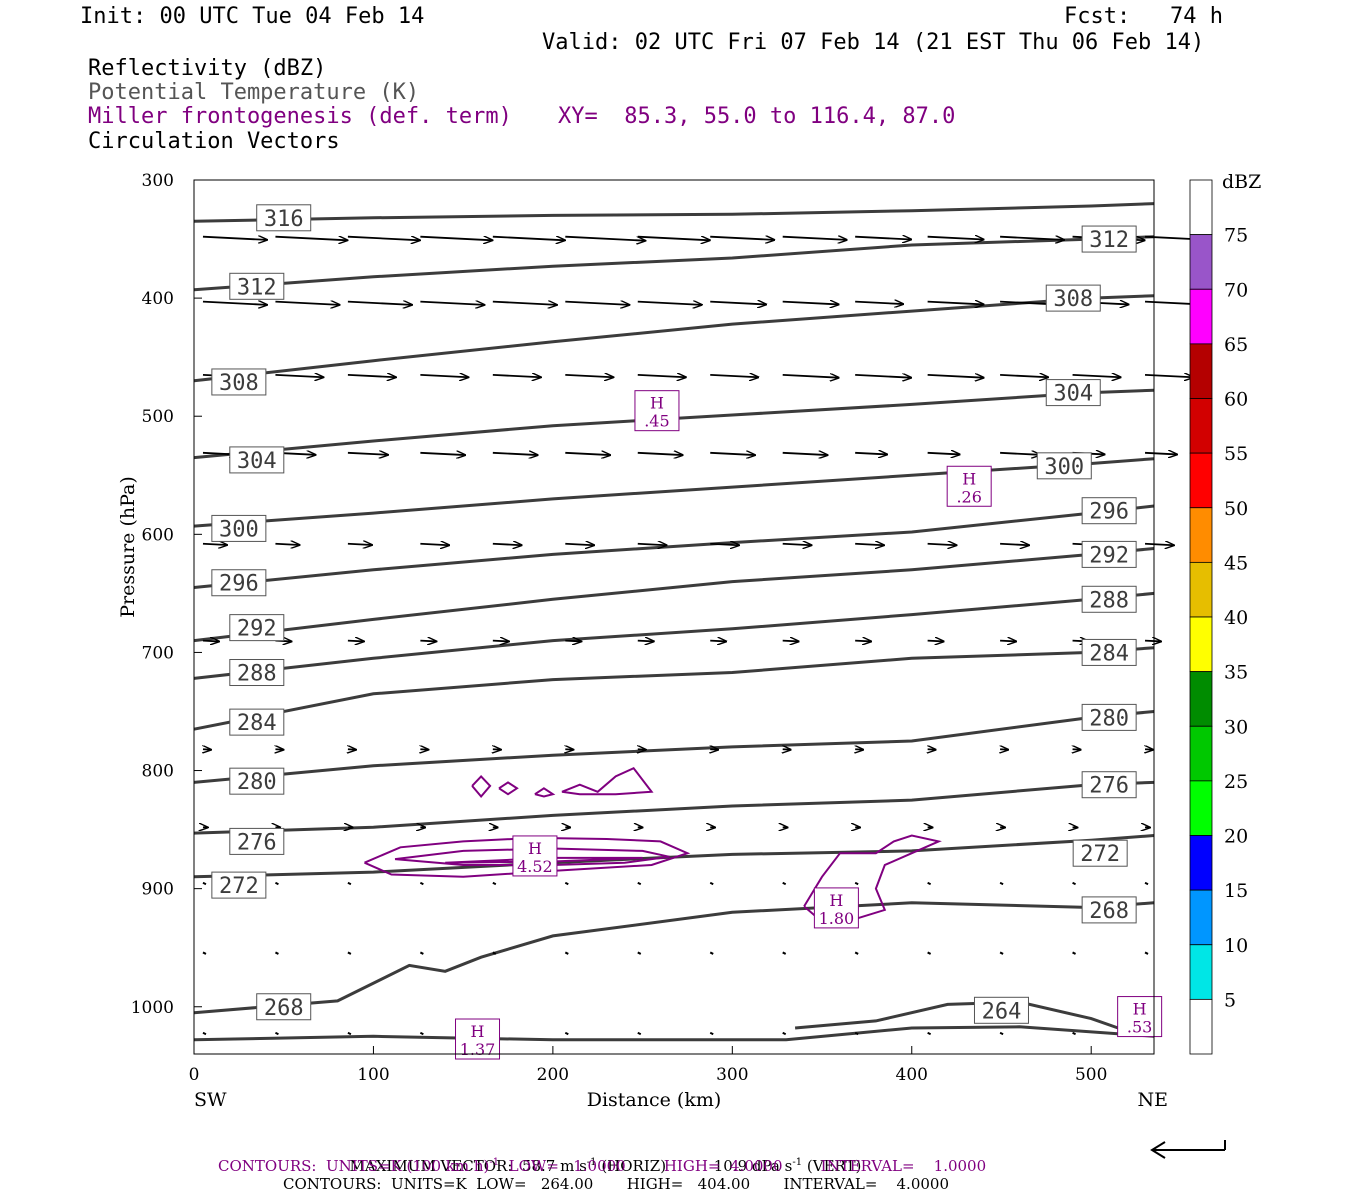 This screenshot has height=1200, width=1350. Describe the element at coordinates (1236, 891) in the screenshot. I see `colorbar-level: 15` at that location.